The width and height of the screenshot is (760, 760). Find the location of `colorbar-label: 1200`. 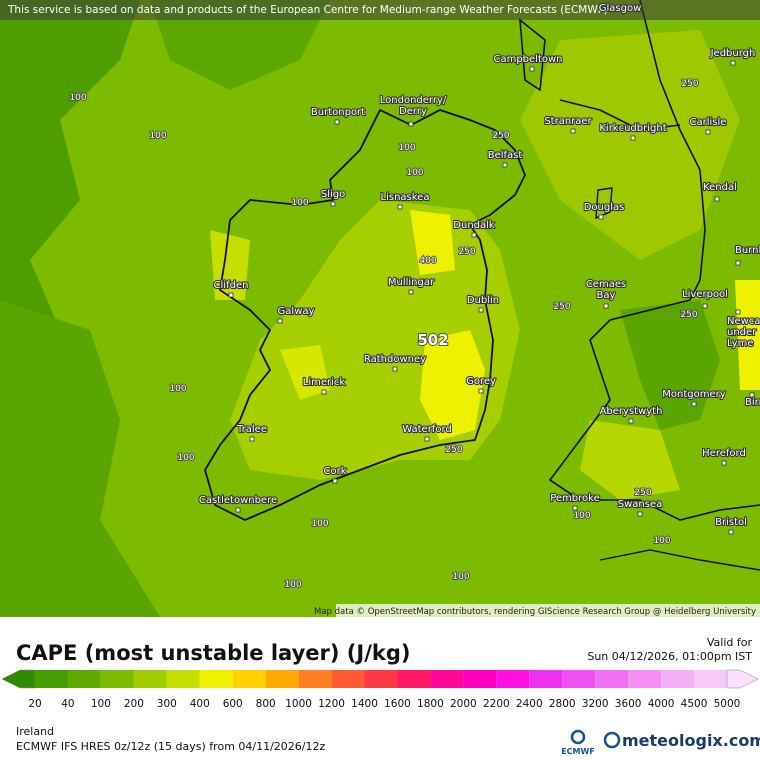

colorbar-label: 1200 is located at coordinates (331, 704).